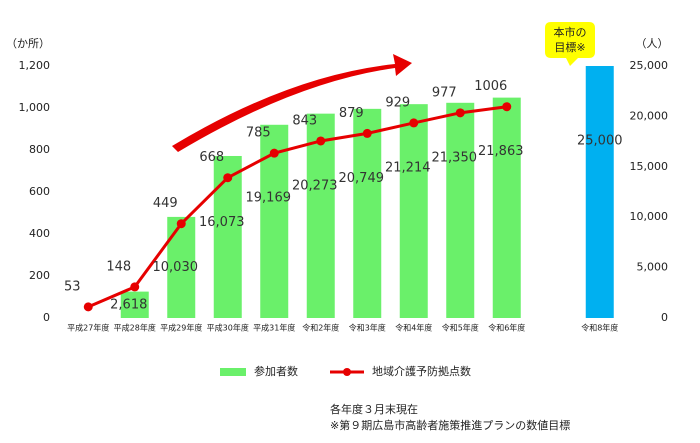 This screenshot has height=443, width=700. Describe the element at coordinates (408, 167) in the screenshot. I see `bar-data-label: 21,214` at that location.